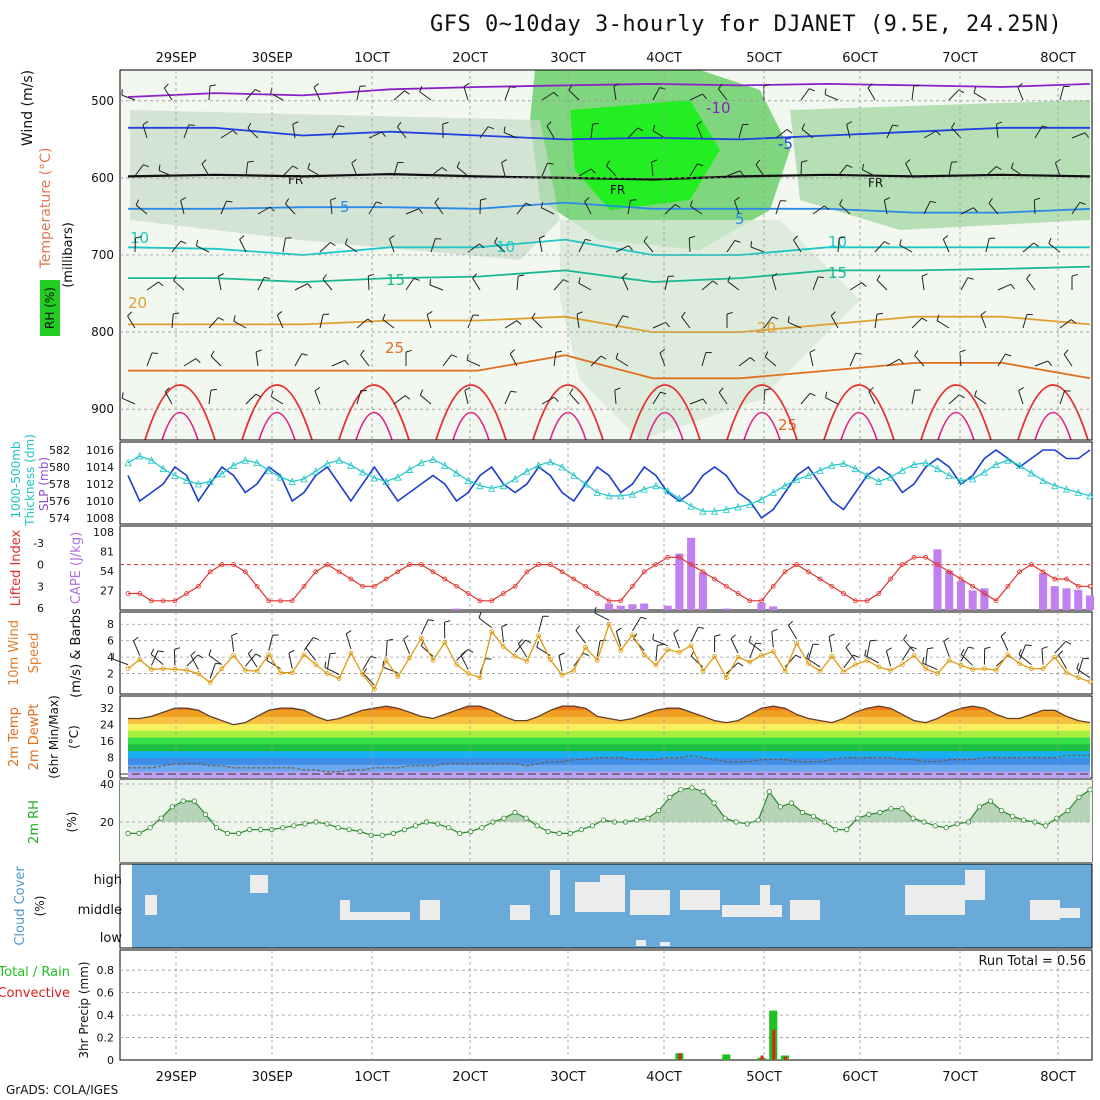  Describe the element at coordinates (837, 273) in the screenshot. I see `contour-label: 15` at that location.